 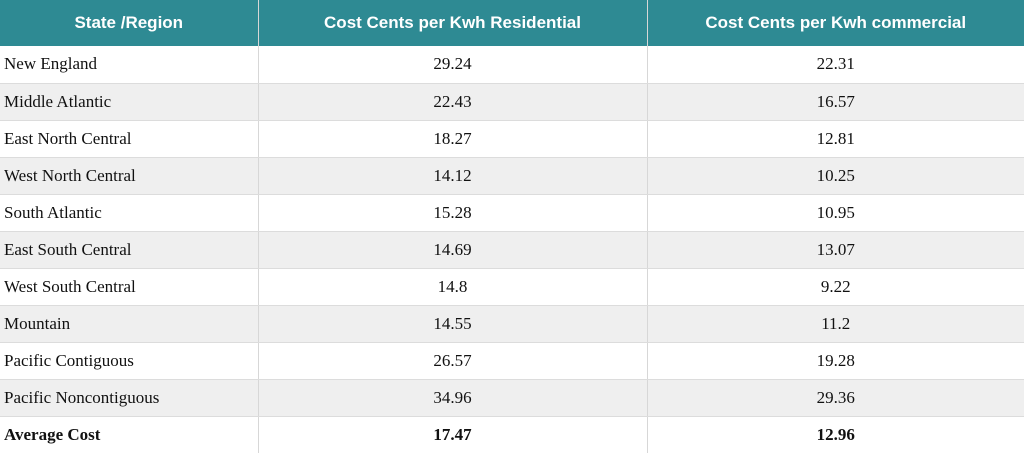 What do you see at coordinates (835, 398) in the screenshot?
I see `commercial-cell: 29.36` at bounding box center [835, 398].